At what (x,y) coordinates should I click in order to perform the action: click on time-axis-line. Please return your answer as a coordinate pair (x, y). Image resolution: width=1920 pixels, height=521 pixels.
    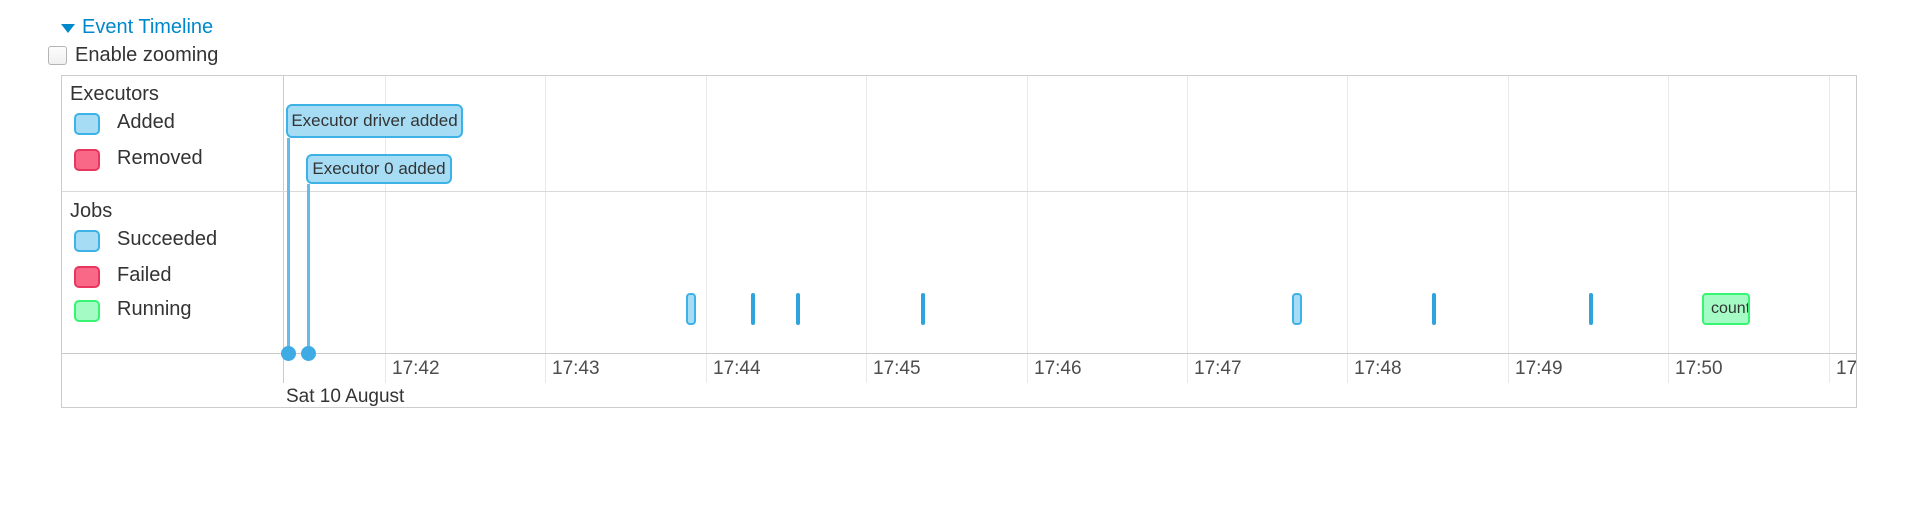
    Looking at the image, I should click on (959, 353).